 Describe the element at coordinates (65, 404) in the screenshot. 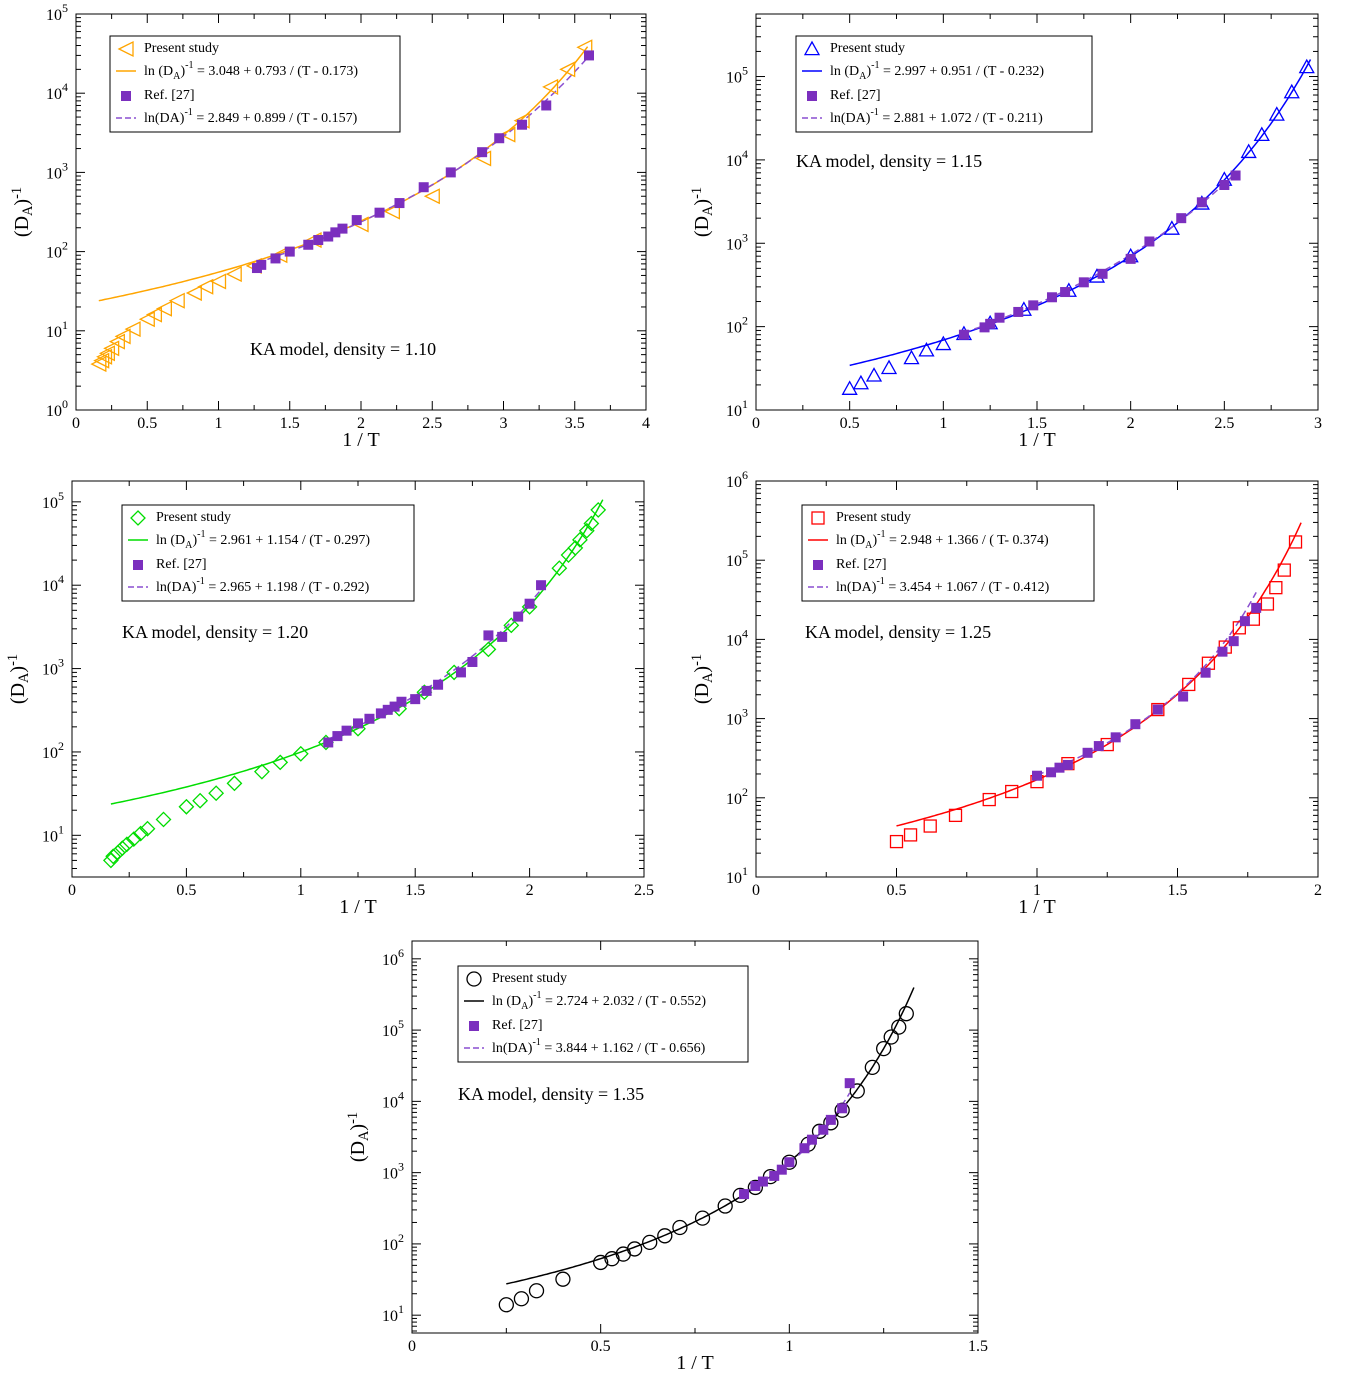

I see `tick-exponent: 0` at that location.